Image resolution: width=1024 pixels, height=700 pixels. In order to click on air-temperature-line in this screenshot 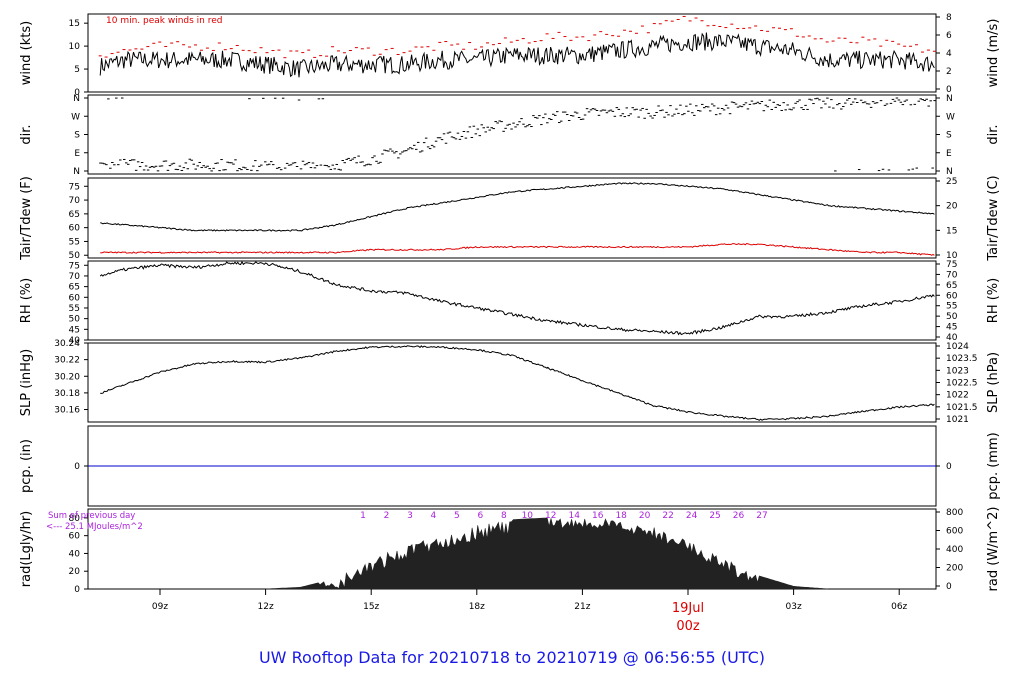, I will do `click(517, 207)`.